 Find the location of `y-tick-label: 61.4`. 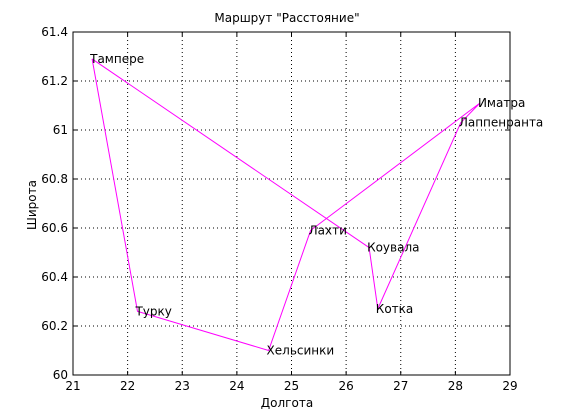

y-tick-label: 61.4 is located at coordinates (54, 32).